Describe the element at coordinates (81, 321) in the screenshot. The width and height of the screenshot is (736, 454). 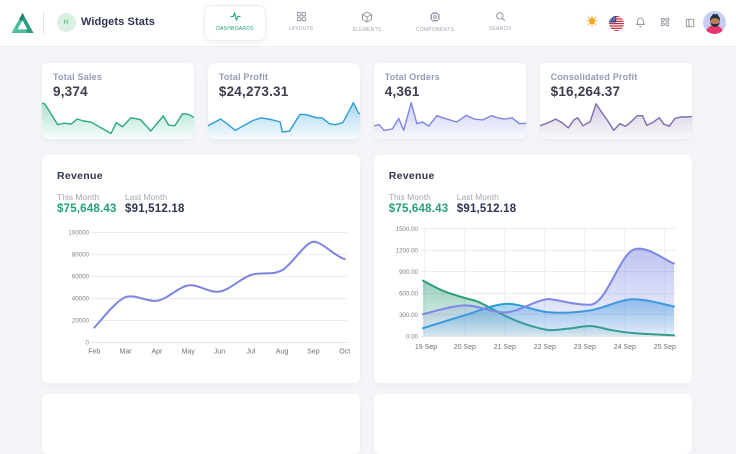
I see `svg-text: 20000` at that location.